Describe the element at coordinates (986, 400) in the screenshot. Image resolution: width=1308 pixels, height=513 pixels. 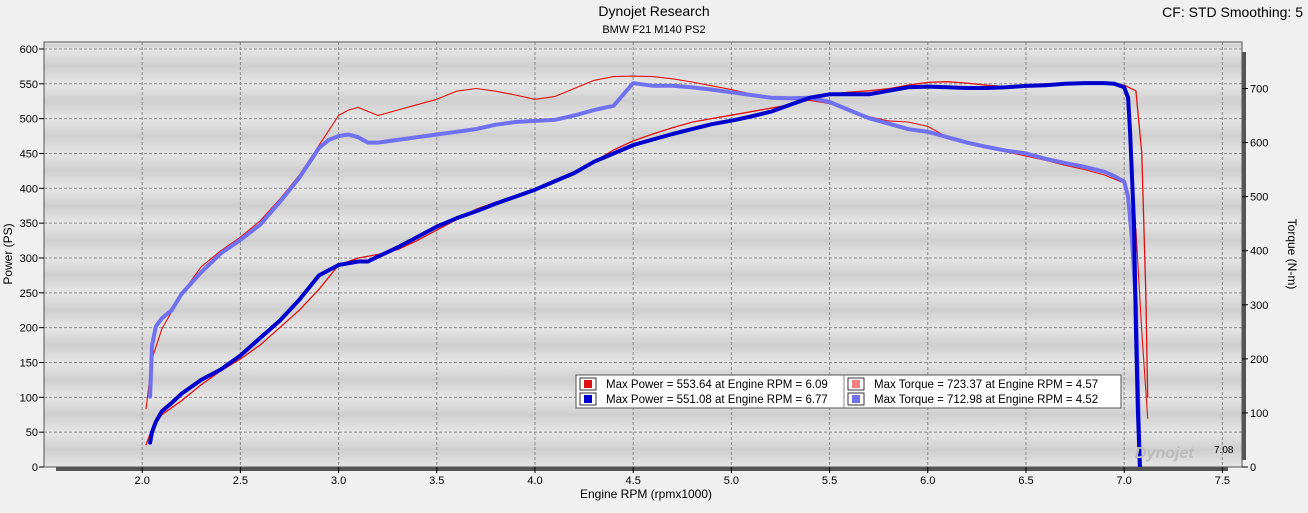
I see `legend-entry: Max Torque = 712.98 at Engine RPM = 4.52` at that location.